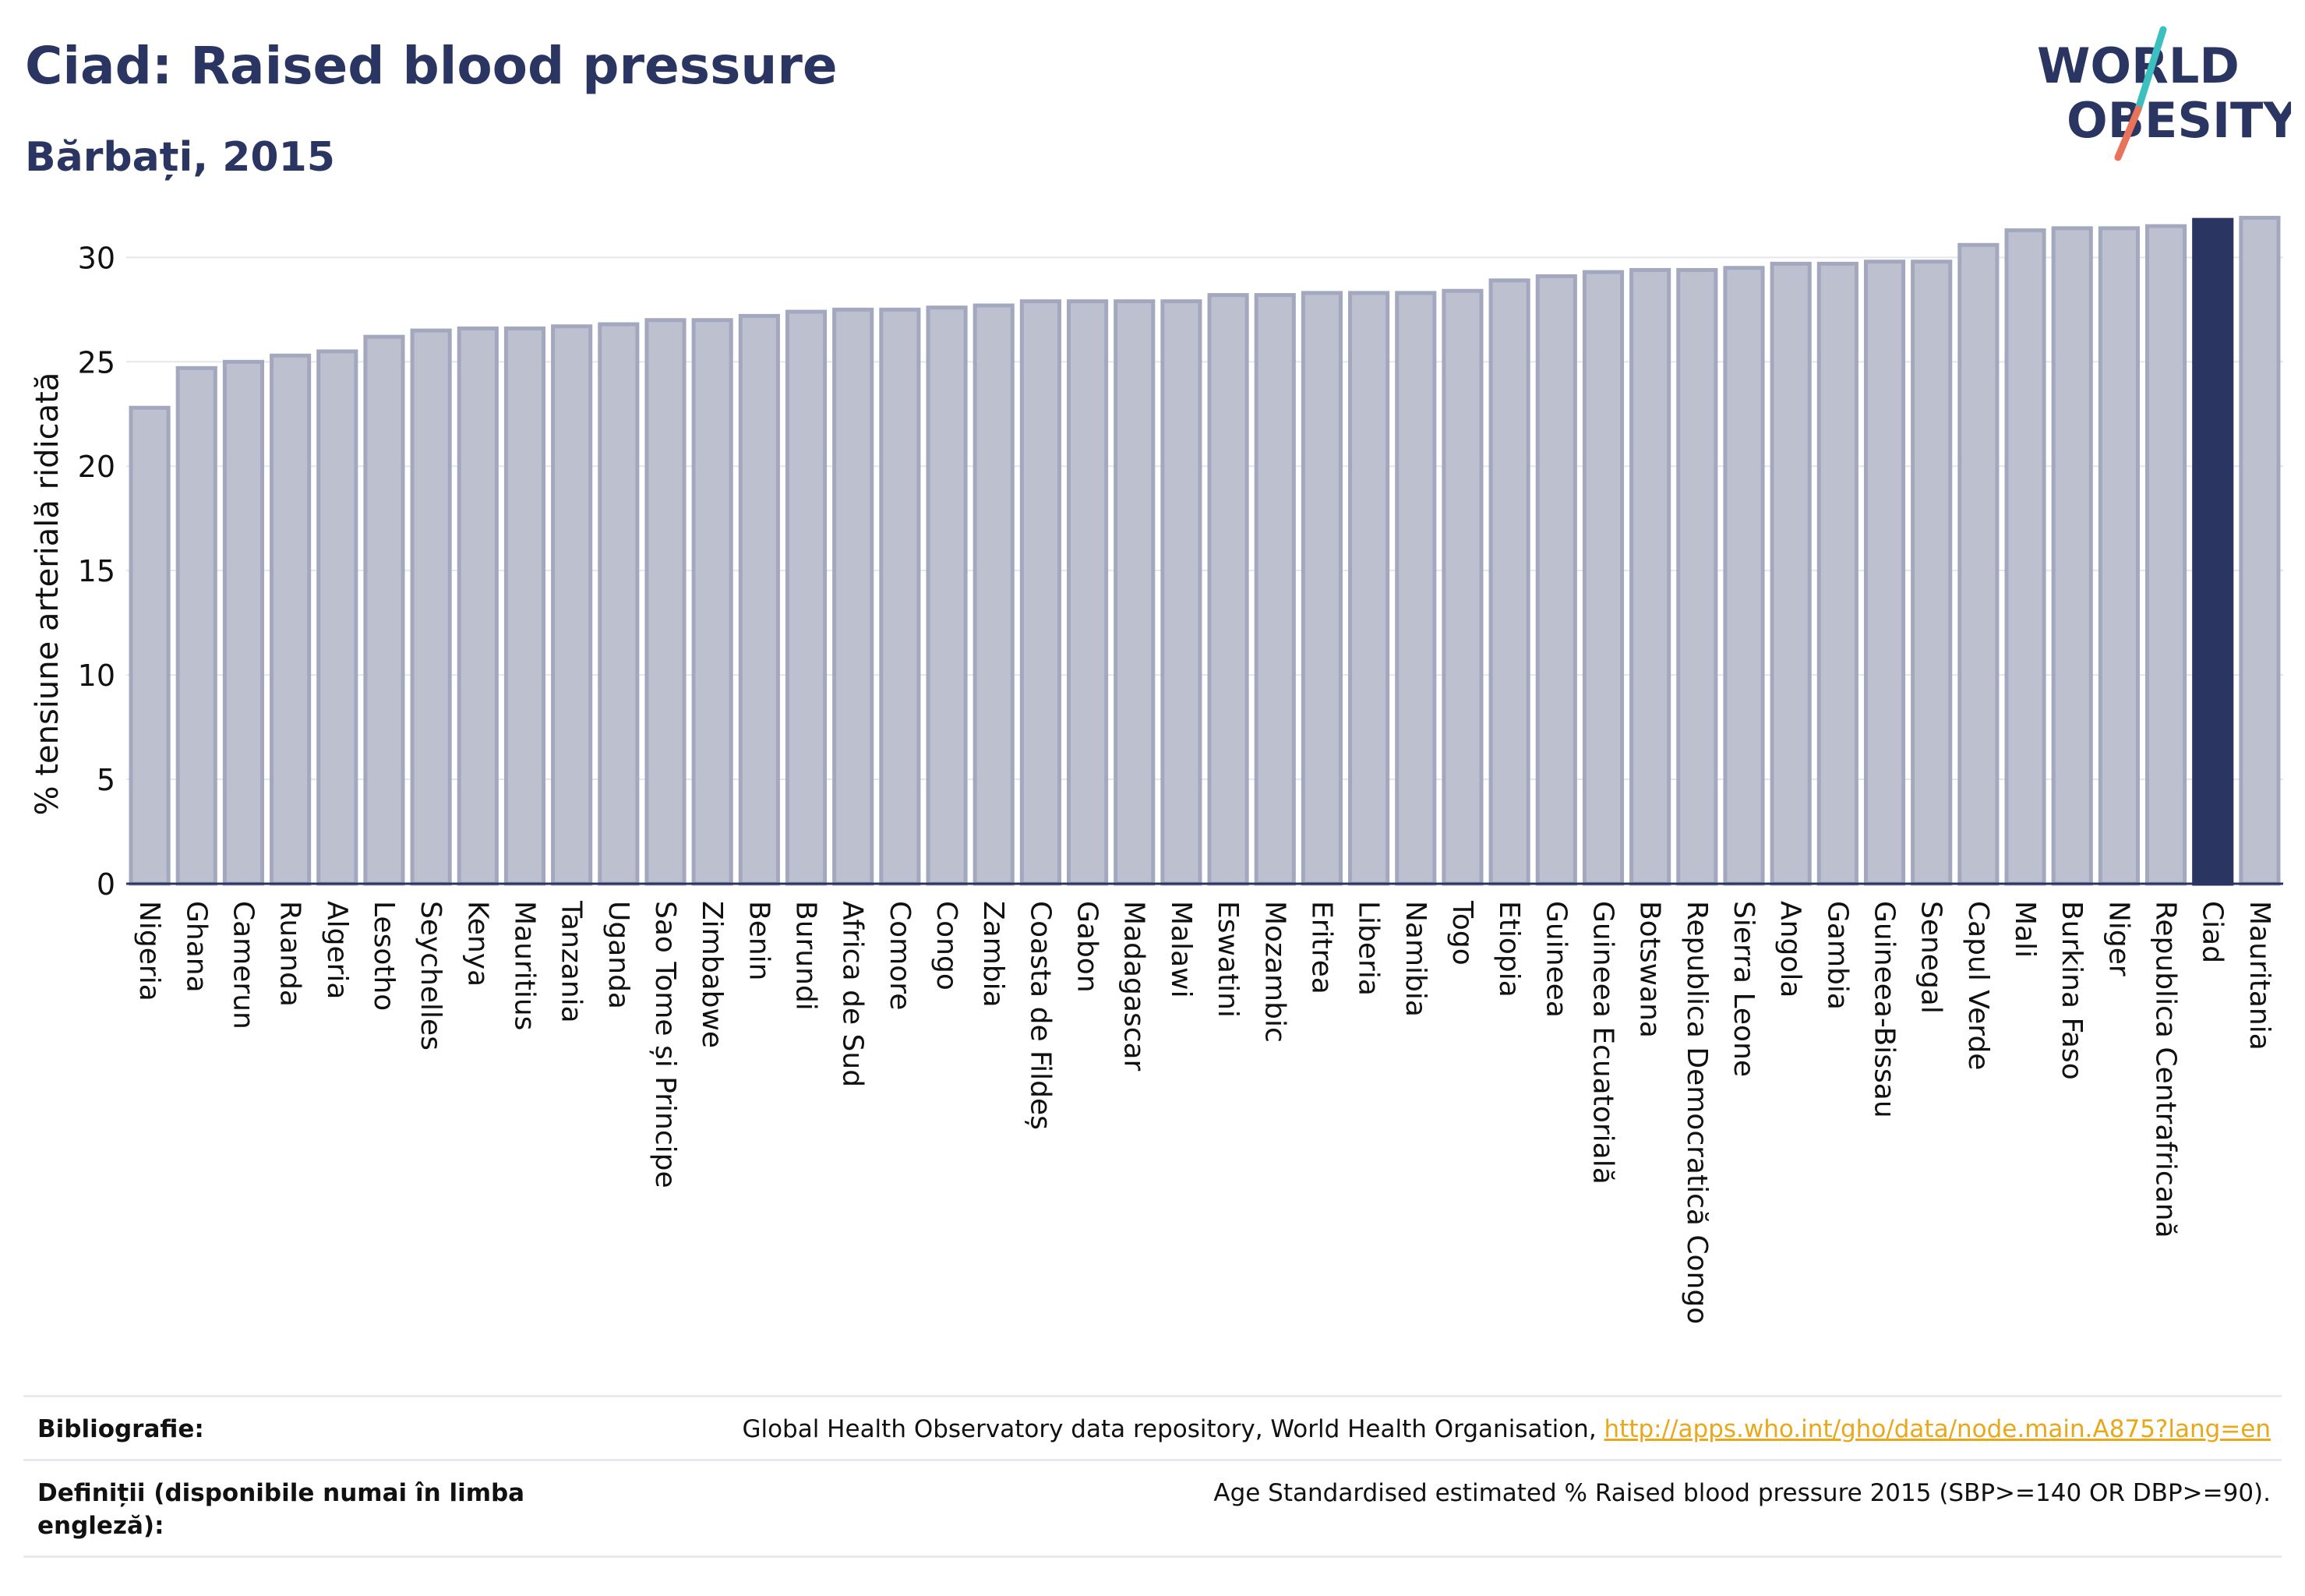 This screenshot has height=1596, width=2305. What do you see at coordinates (47, 594) in the screenshot?
I see `y-axis-label: % tensiune arterială ridicată` at bounding box center [47, 594].